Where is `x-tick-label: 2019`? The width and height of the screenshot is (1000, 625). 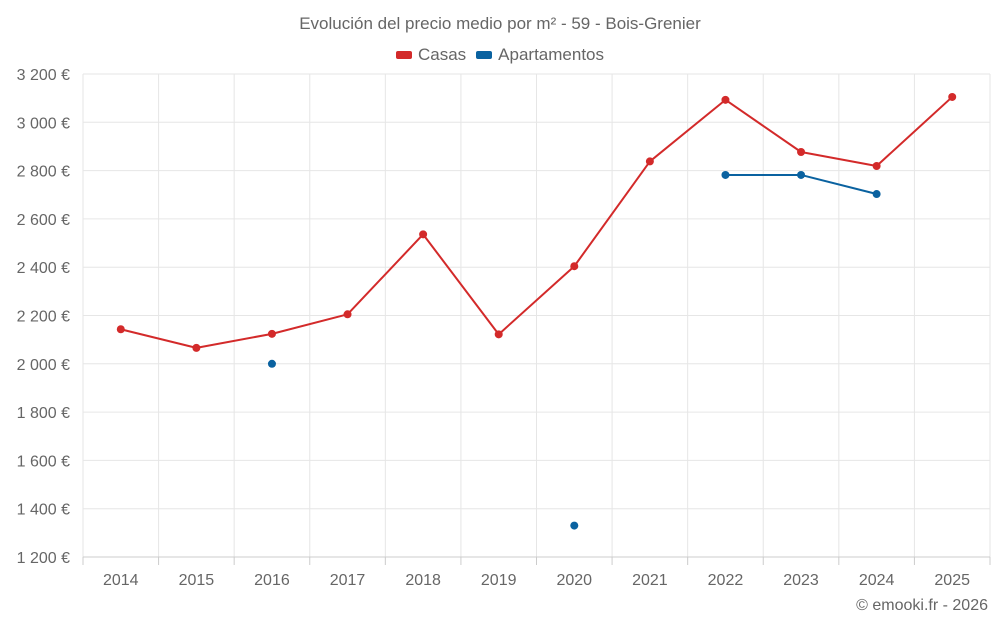
x-tick-label: 2019 is located at coordinates (499, 580).